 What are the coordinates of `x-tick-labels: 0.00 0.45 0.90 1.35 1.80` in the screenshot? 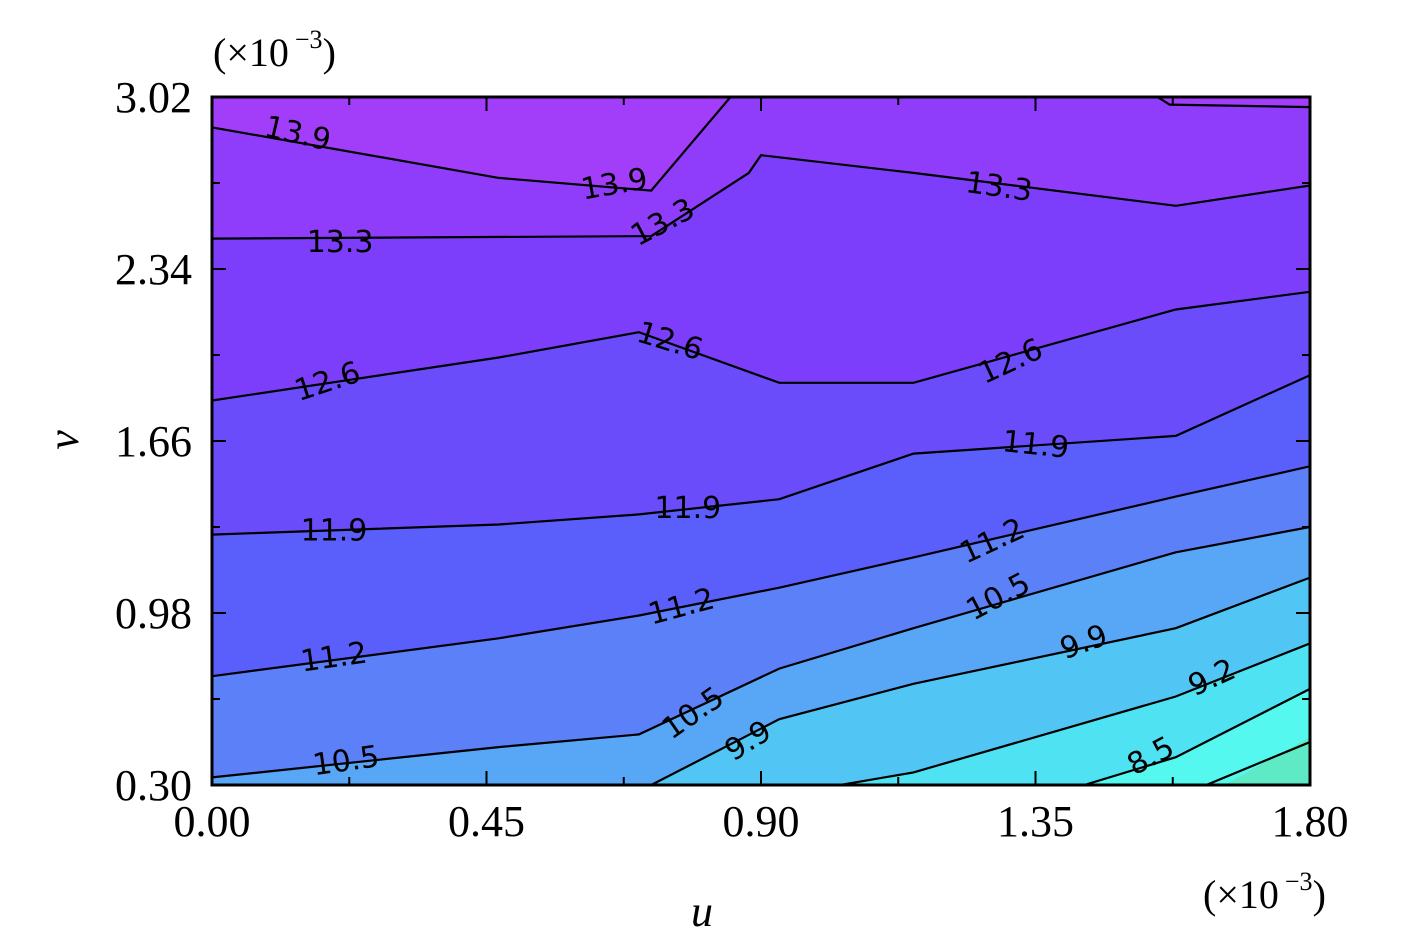 It's located at (761, 821).